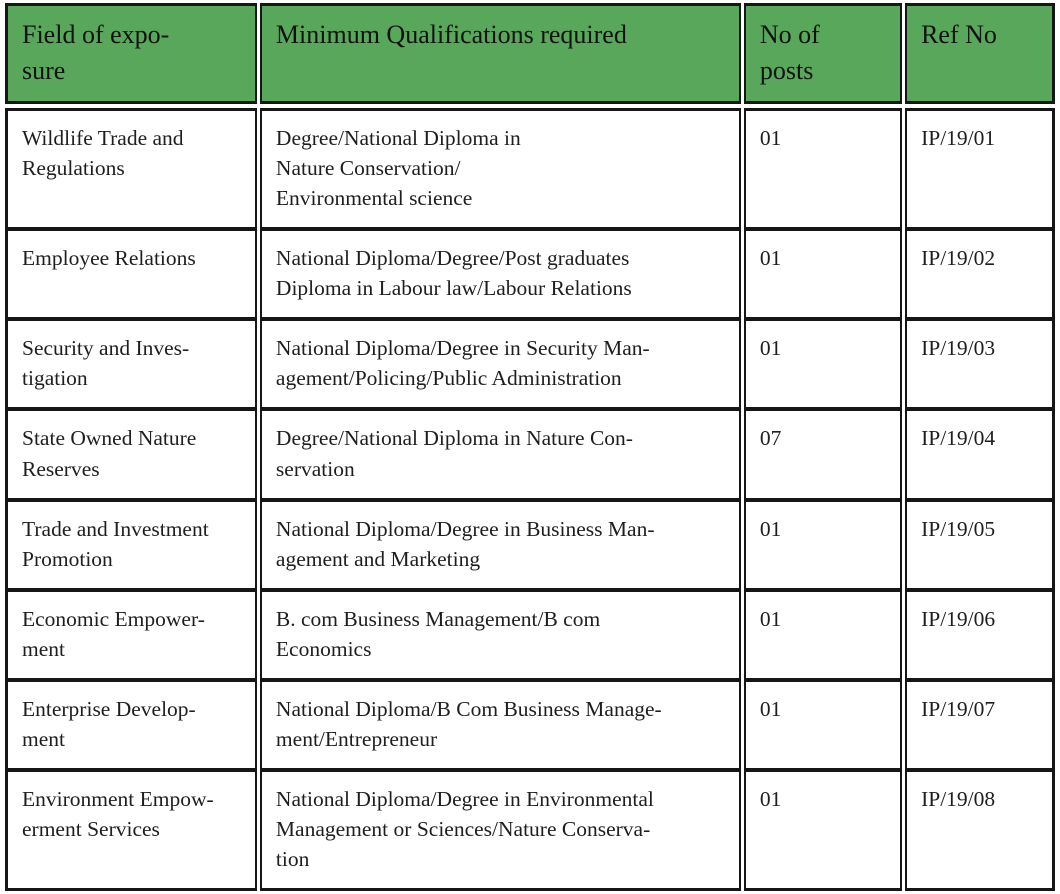 The width and height of the screenshot is (1060, 894). What do you see at coordinates (131, 544) in the screenshot?
I see `cell-field-of-exposure: Trade and Investment Promotion` at bounding box center [131, 544].